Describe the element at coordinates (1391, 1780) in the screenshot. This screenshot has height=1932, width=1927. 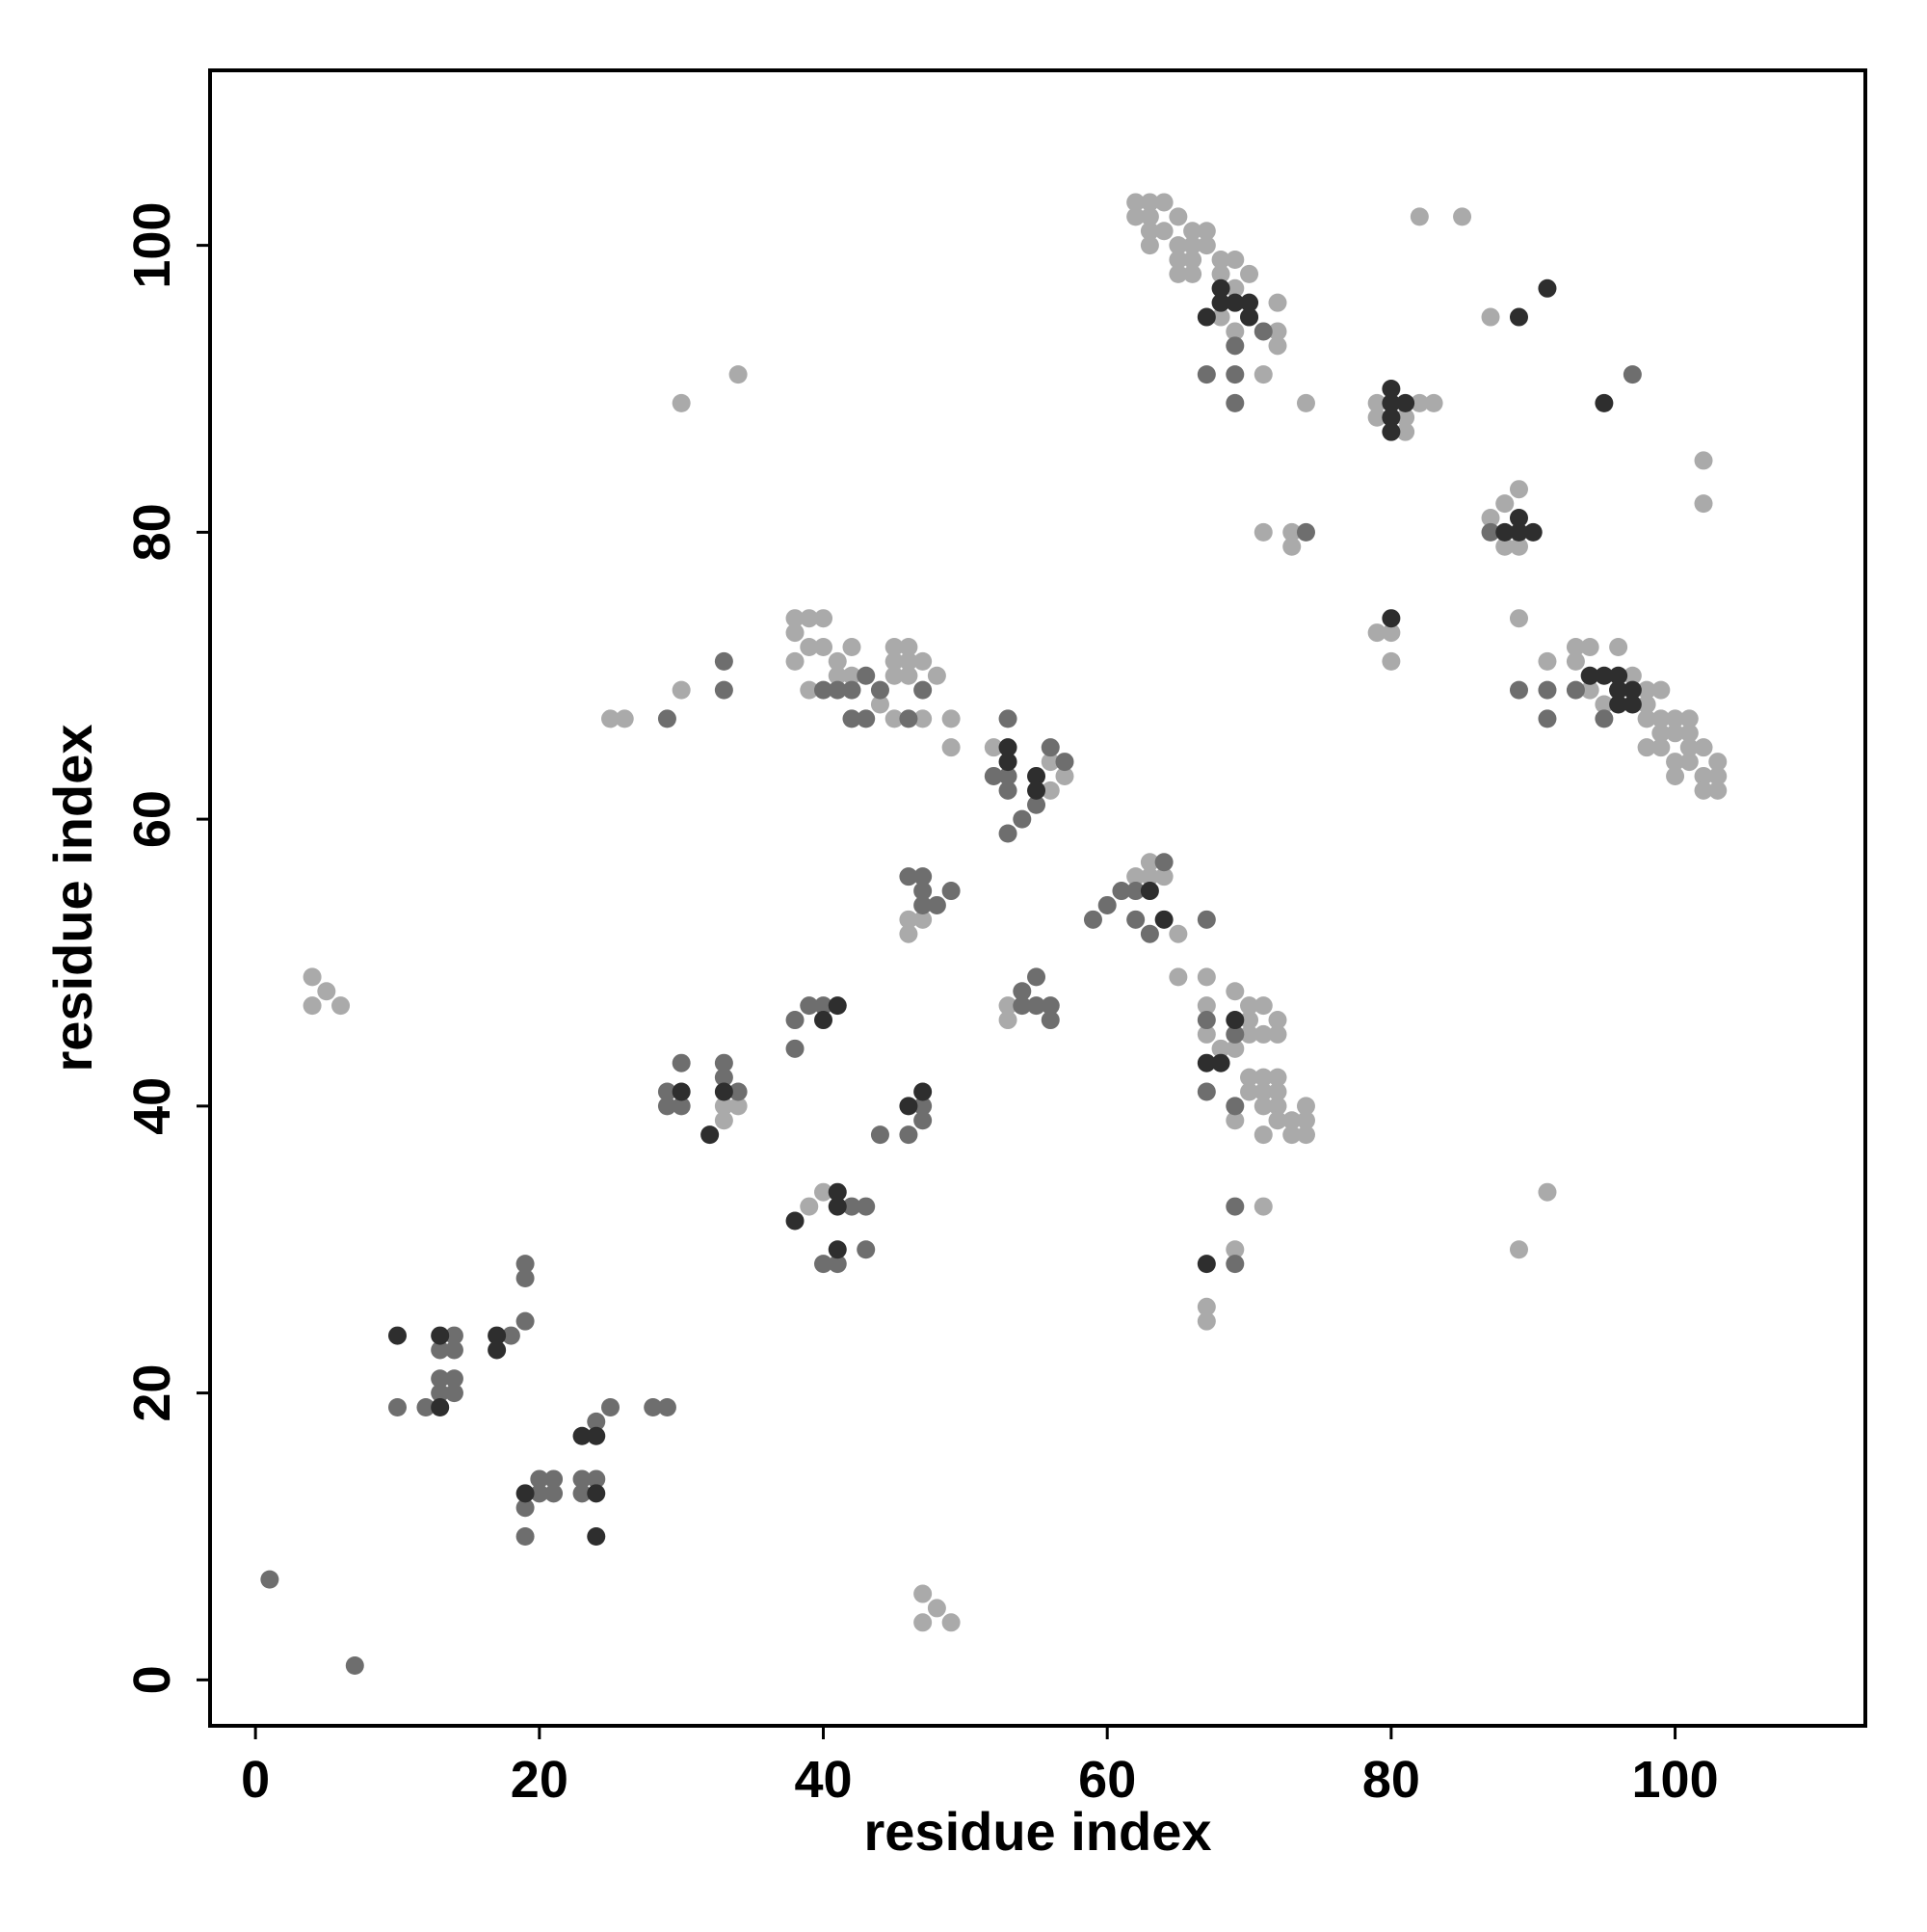
I see `x-tick-label: 80` at that location.